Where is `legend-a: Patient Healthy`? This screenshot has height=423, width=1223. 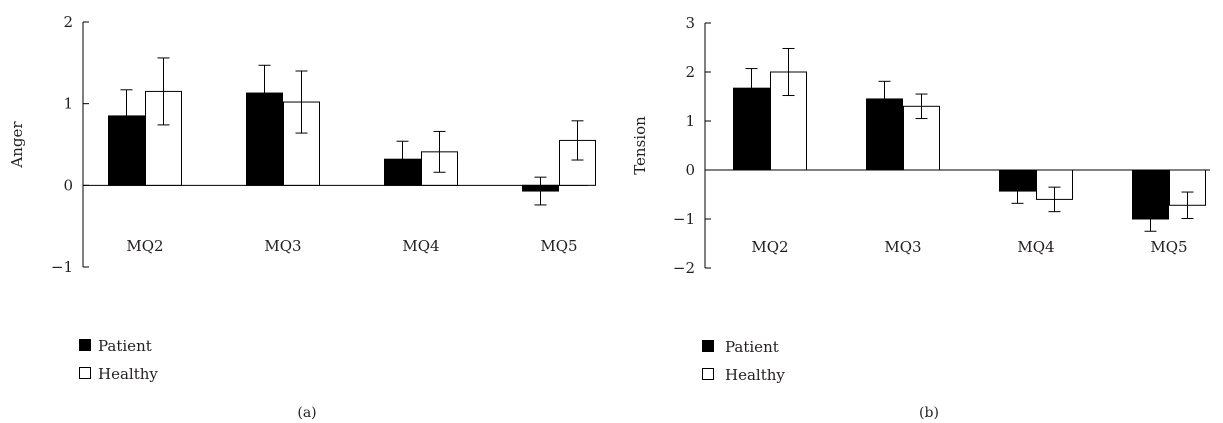
legend-a: Patient Healthy is located at coordinates (118, 360).